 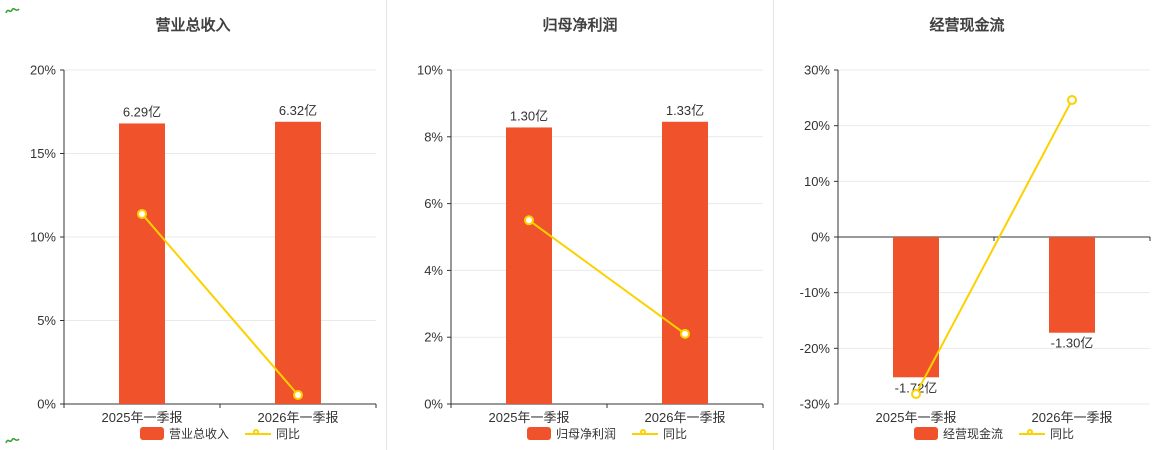 What do you see at coordinates (193, 25) in the screenshot?
I see `chart-title-revenue: 营业总收入` at bounding box center [193, 25].